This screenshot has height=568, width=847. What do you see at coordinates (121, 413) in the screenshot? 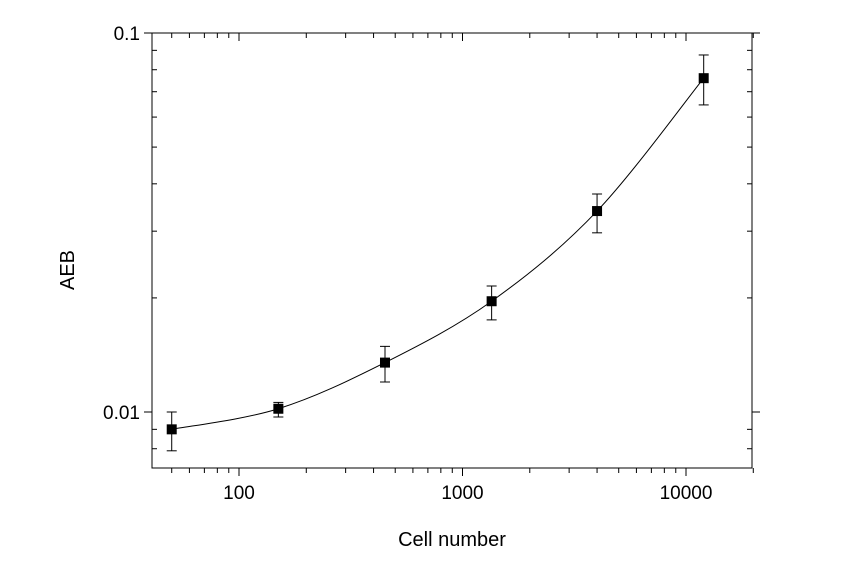
I see `y-tick-label: 0.01` at bounding box center [121, 413].